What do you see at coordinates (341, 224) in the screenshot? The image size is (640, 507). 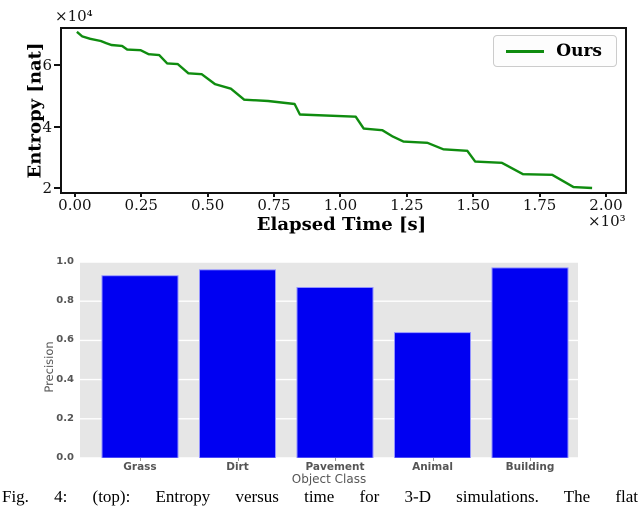 I see `x-axis-label: Elapsed Time [s]` at bounding box center [341, 224].